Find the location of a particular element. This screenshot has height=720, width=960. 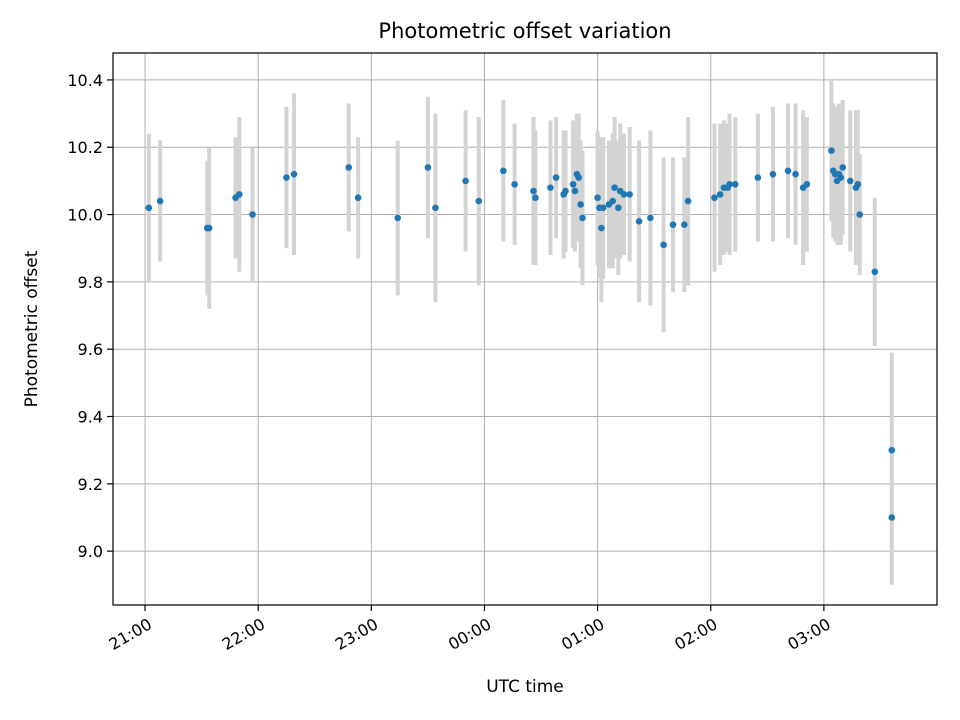

y-tick-label: 10.4 is located at coordinates (85, 80).